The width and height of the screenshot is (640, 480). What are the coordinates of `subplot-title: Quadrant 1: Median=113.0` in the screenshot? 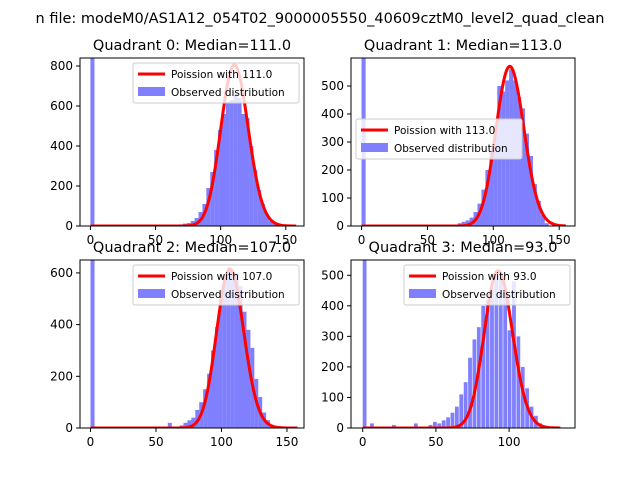 It's located at (463, 46).